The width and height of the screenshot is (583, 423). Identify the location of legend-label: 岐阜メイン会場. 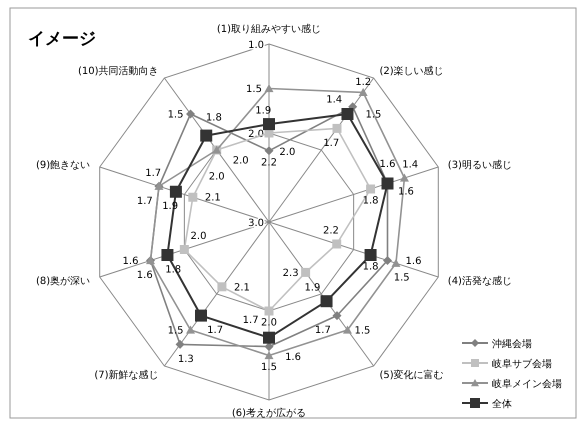
(527, 384).